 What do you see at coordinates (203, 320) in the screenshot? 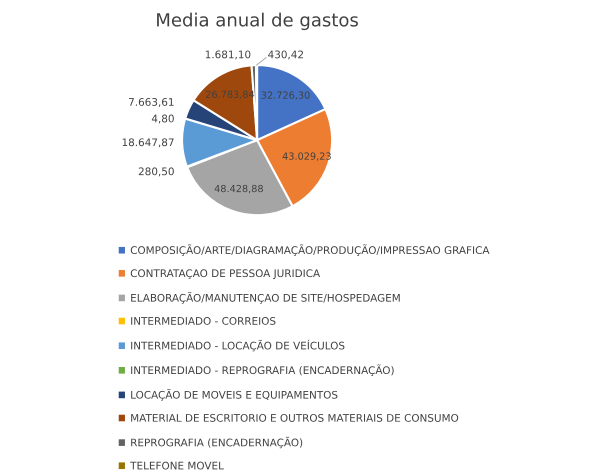
I see `legend-label: INTERMEDIADO - CORREIOS` at bounding box center [203, 320].